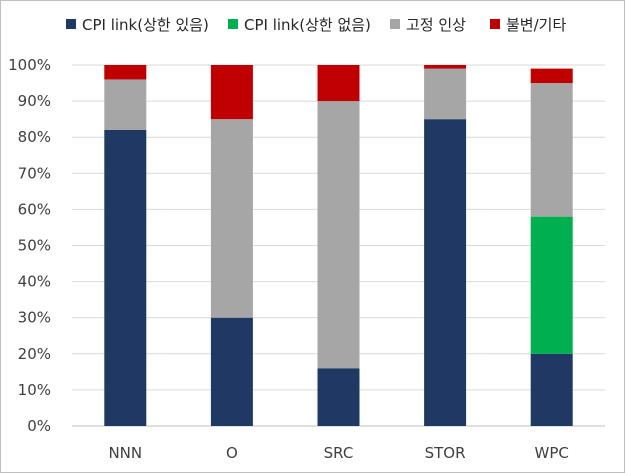 The image size is (625, 473). I want to click on legend-item: 고정 인상, so click(428, 24).